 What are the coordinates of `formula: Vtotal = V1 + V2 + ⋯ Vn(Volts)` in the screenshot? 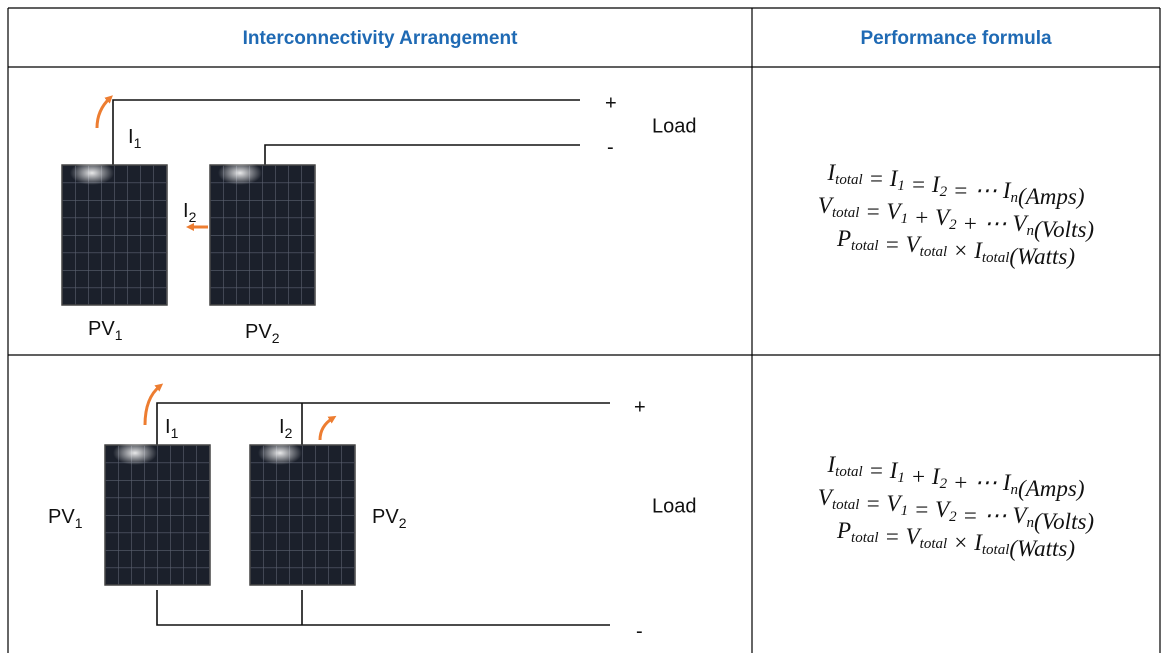 It's located at (956, 217).